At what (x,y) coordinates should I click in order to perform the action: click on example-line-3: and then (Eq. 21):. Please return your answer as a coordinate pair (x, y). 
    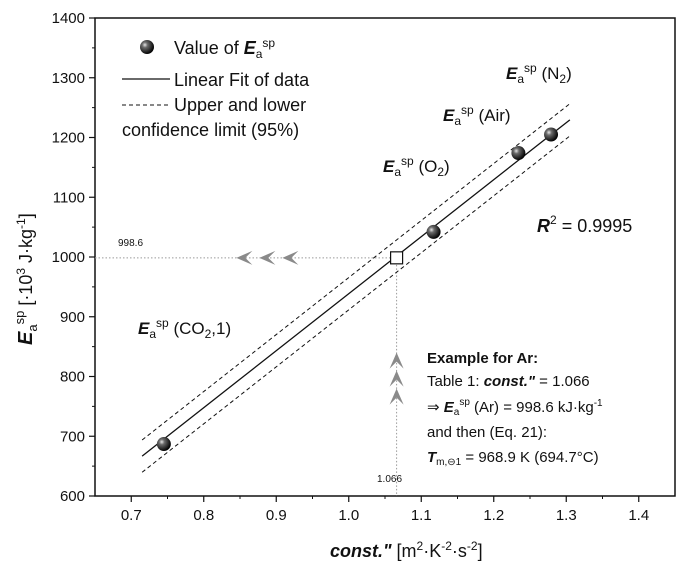
    Looking at the image, I should click on (487, 432).